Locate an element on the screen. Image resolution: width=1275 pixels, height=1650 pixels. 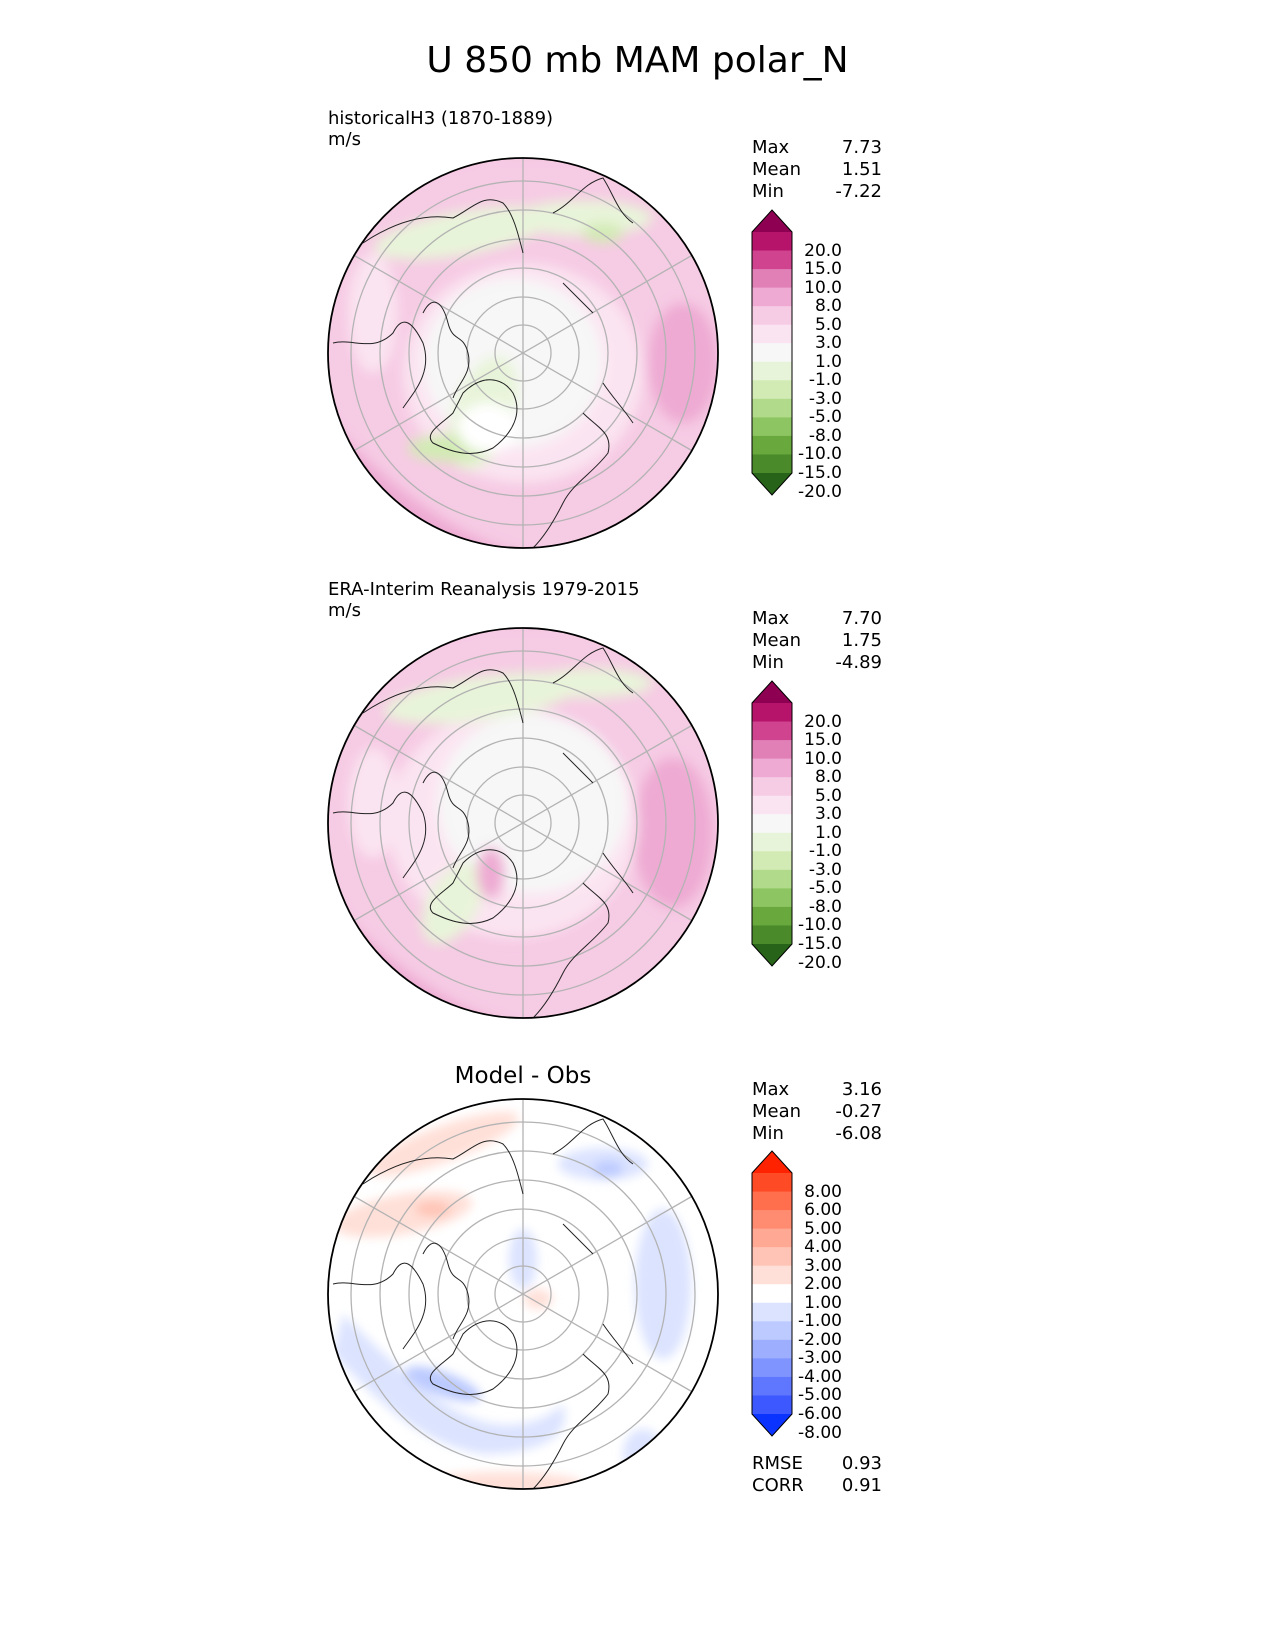
colorbar-tick-label: 10.0 is located at coordinates (823, 287).